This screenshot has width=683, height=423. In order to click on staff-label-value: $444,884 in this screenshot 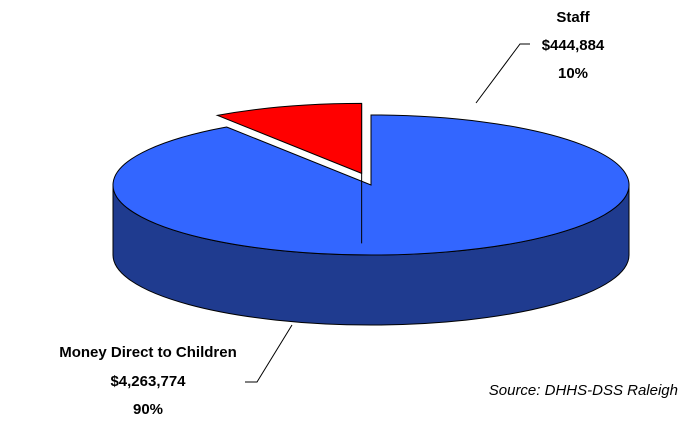, I will do `click(573, 45)`.